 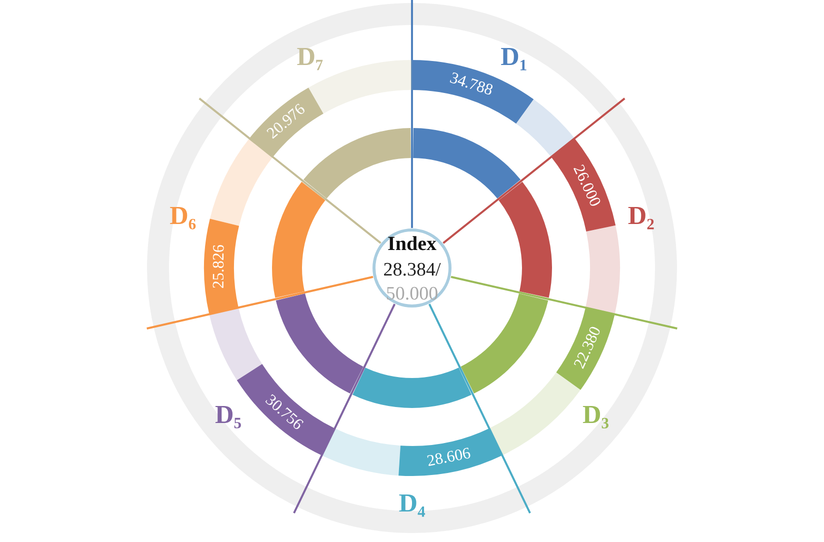 What do you see at coordinates (587, 348) in the screenshot?
I see `data-label: 22.380` at bounding box center [587, 348].